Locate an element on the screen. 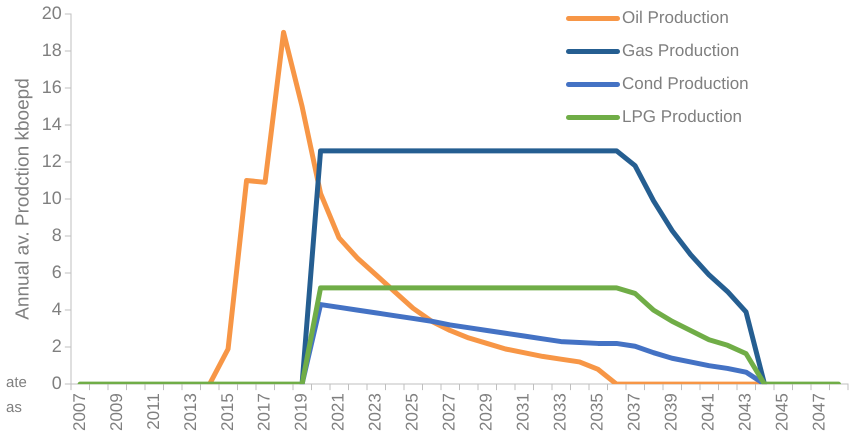  x-tick-label: 2011 is located at coordinates (153, 411).